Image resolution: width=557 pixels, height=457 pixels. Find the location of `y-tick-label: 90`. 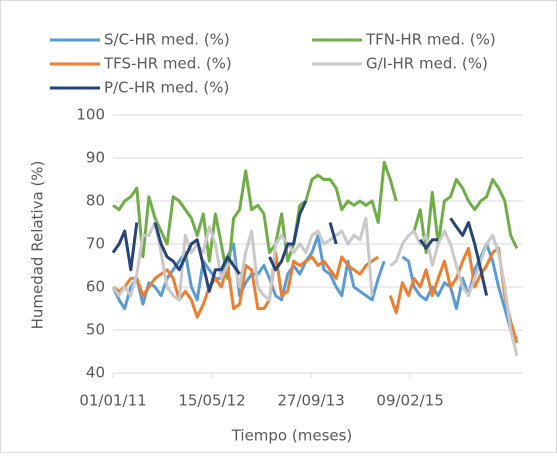

y-tick-label: 90 is located at coordinates (95, 158).